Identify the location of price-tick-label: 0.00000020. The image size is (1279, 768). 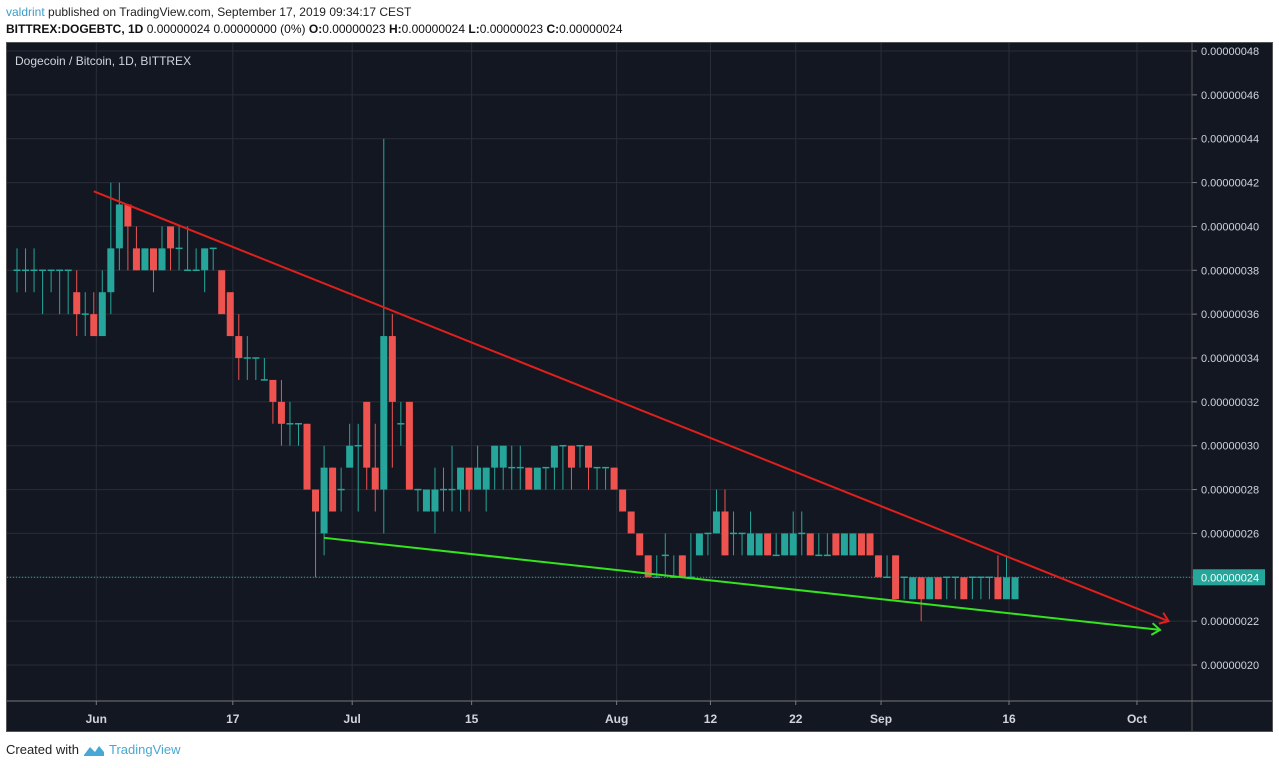
(1230, 666).